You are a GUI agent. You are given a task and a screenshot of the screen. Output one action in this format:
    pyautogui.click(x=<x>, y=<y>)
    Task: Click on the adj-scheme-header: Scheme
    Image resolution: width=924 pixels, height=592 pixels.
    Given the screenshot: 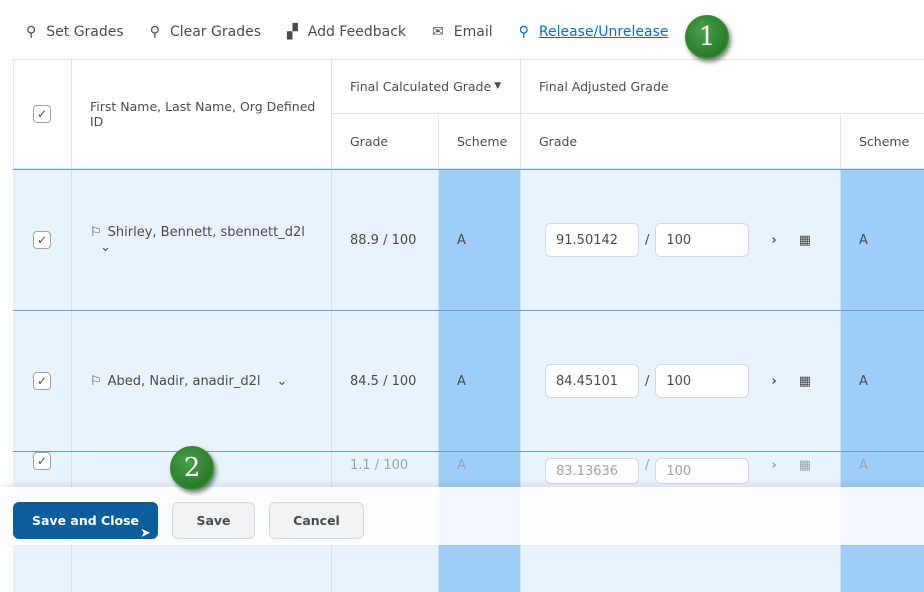 What is the action you would take?
    pyautogui.click(x=882, y=141)
    